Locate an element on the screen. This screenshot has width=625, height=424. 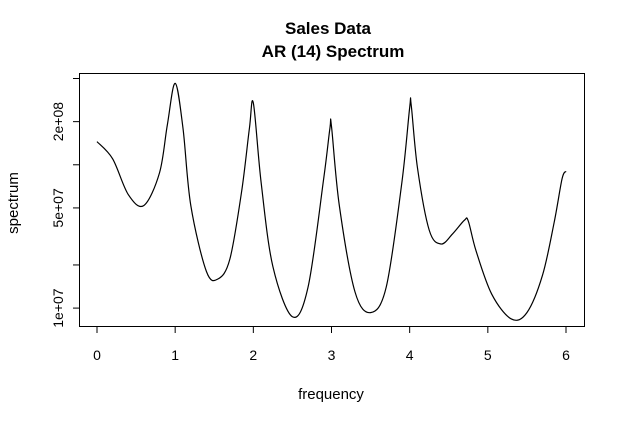
x-tick-label: 3 is located at coordinates (332, 355).